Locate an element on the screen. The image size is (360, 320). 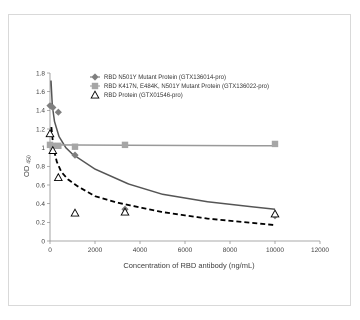
y-axis-title-subscript: 450 is located at coordinates (30, 159).